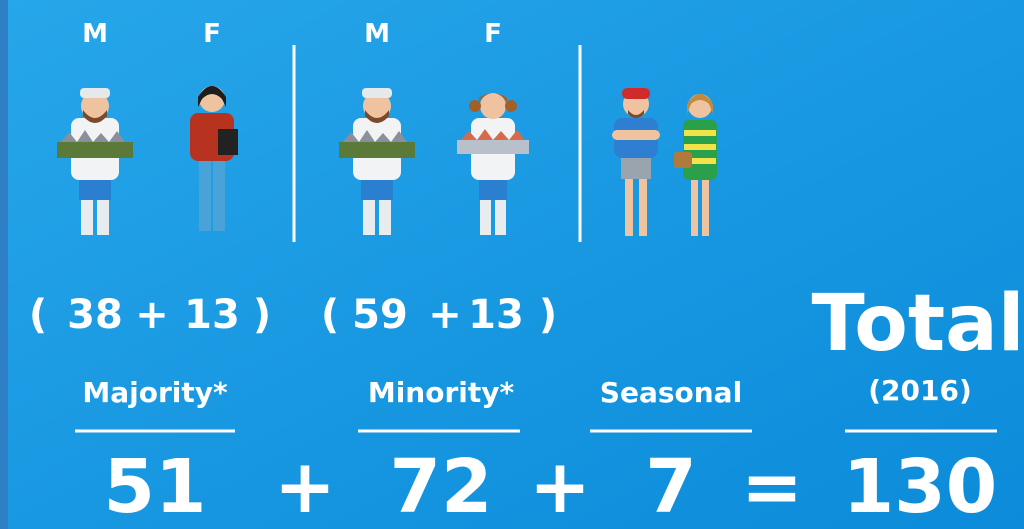  Describe the element at coordinates (772, 486) in the screenshot. I see `operator: =` at that location.